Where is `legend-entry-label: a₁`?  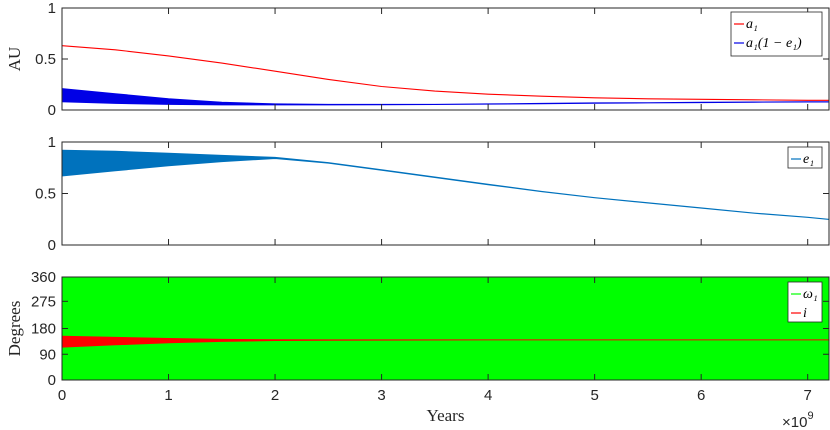
legend-entry-label: a₁ is located at coordinates (752, 24).